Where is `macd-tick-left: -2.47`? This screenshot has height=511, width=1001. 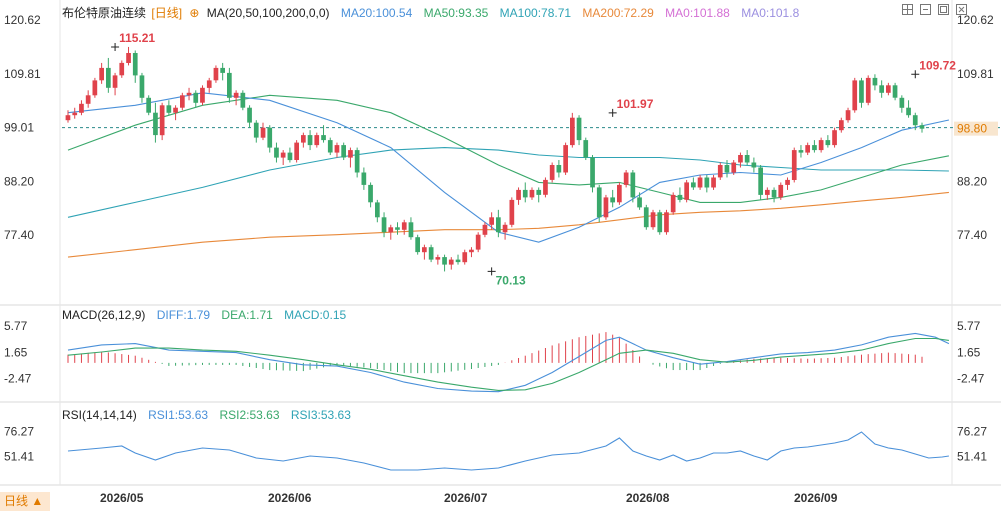
macd-tick-left: -2.47 is located at coordinates (18, 379).